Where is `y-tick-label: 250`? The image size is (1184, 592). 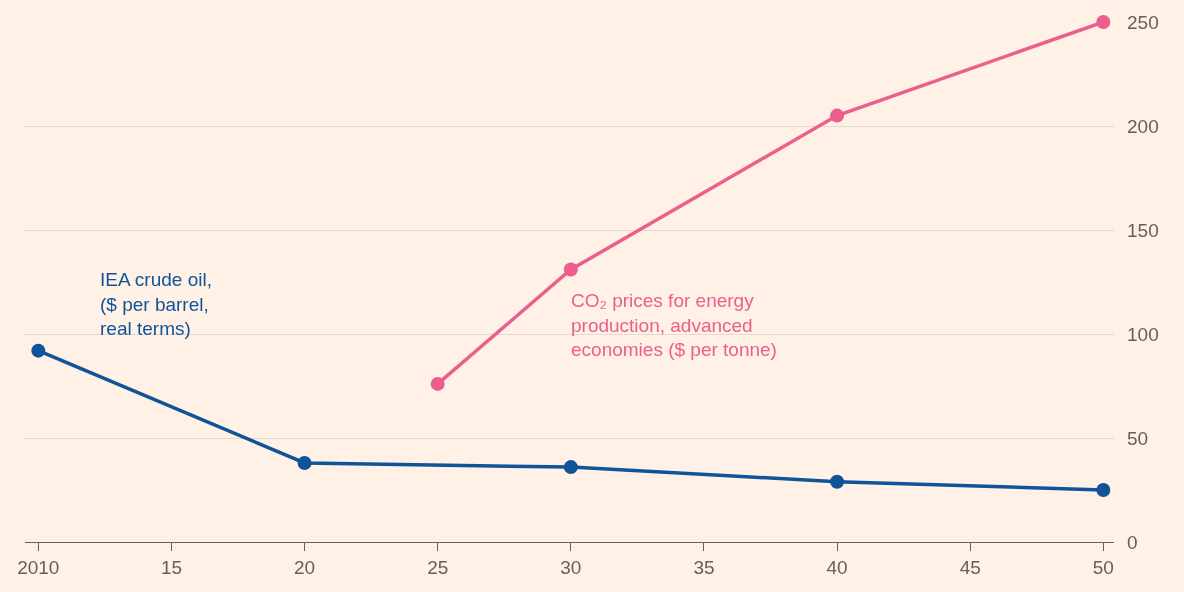
y-tick-label: 250 is located at coordinates (1143, 22).